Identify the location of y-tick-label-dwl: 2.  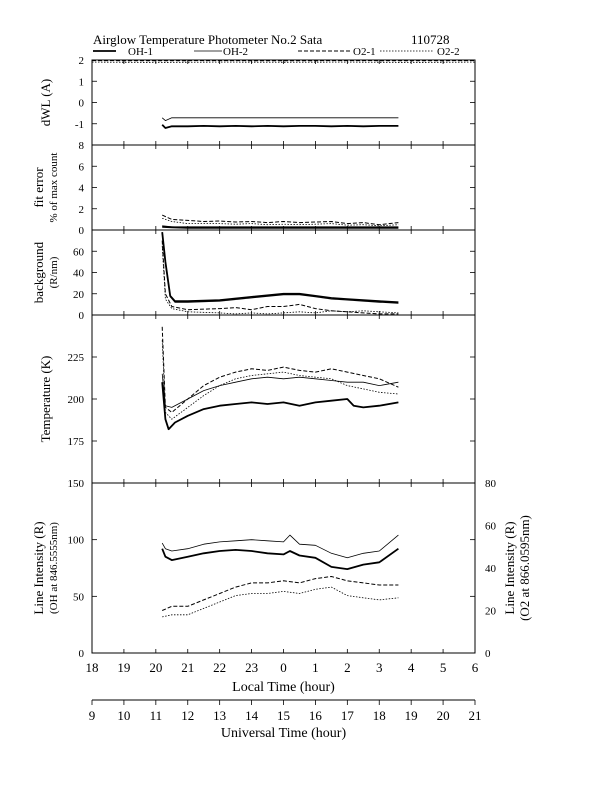
(82, 61).